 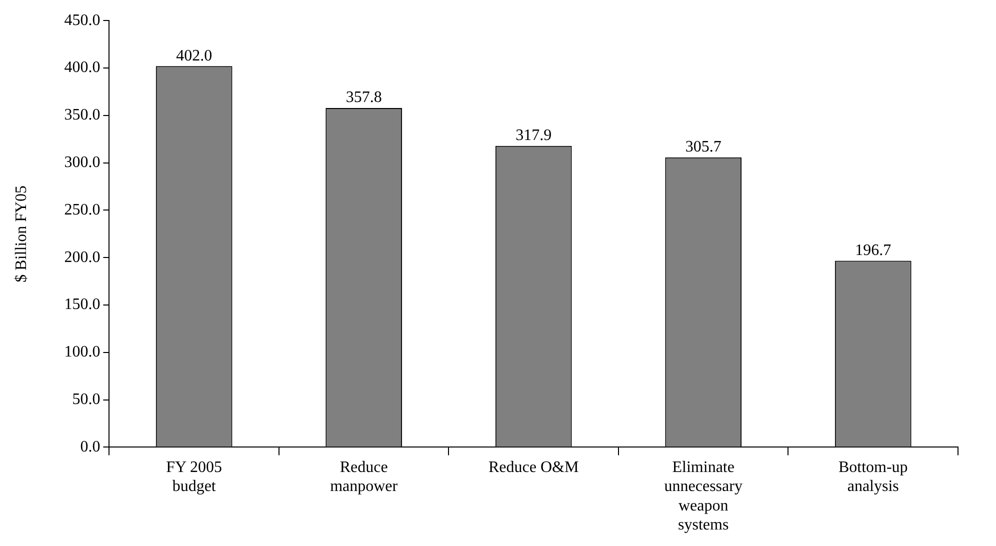 What do you see at coordinates (82, 257) in the screenshot?
I see `y-tick-label: 200.0` at bounding box center [82, 257].